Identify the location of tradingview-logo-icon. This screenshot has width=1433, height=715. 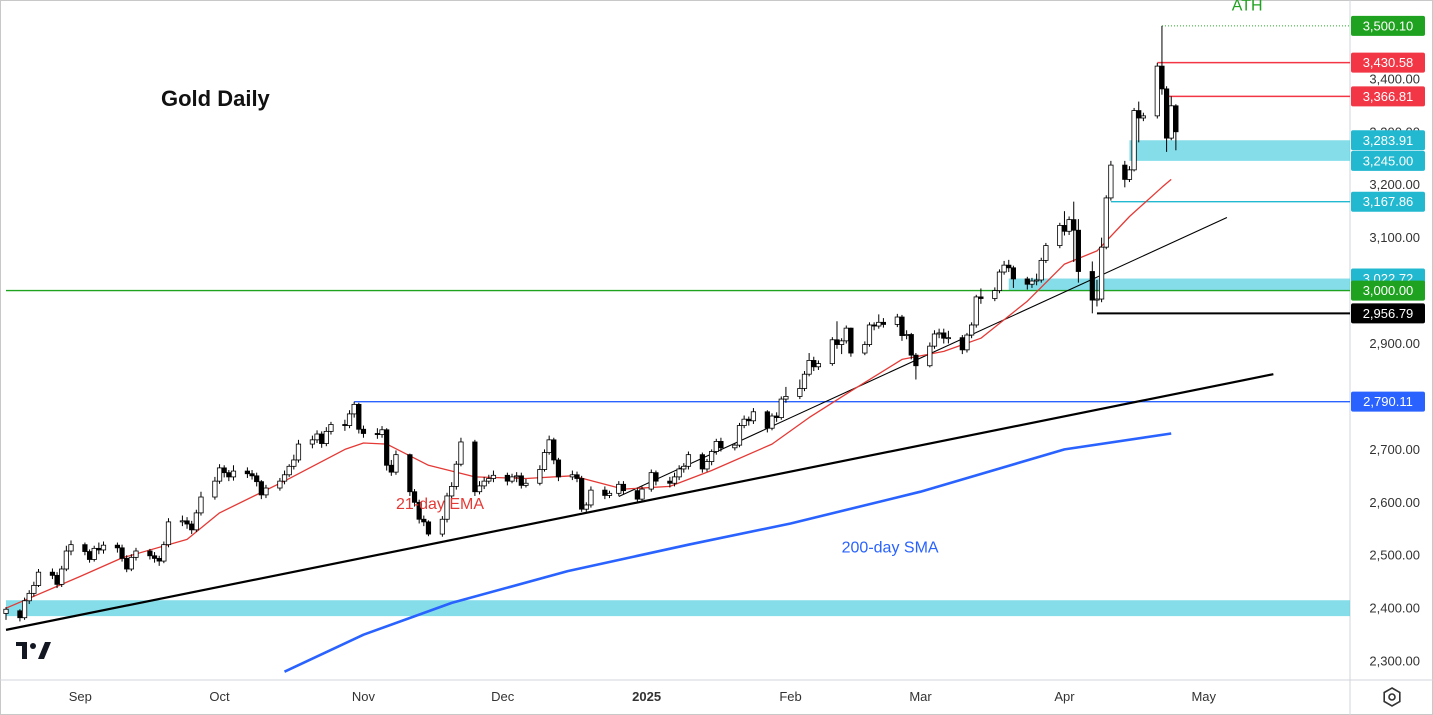
(33, 650).